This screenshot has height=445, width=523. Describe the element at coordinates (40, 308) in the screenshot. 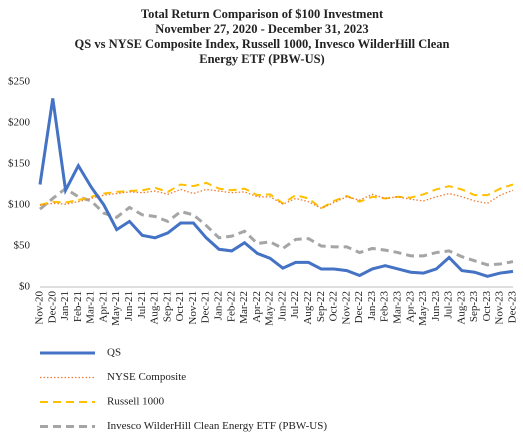

I see `x-tick-label: Nov-20` at that location.